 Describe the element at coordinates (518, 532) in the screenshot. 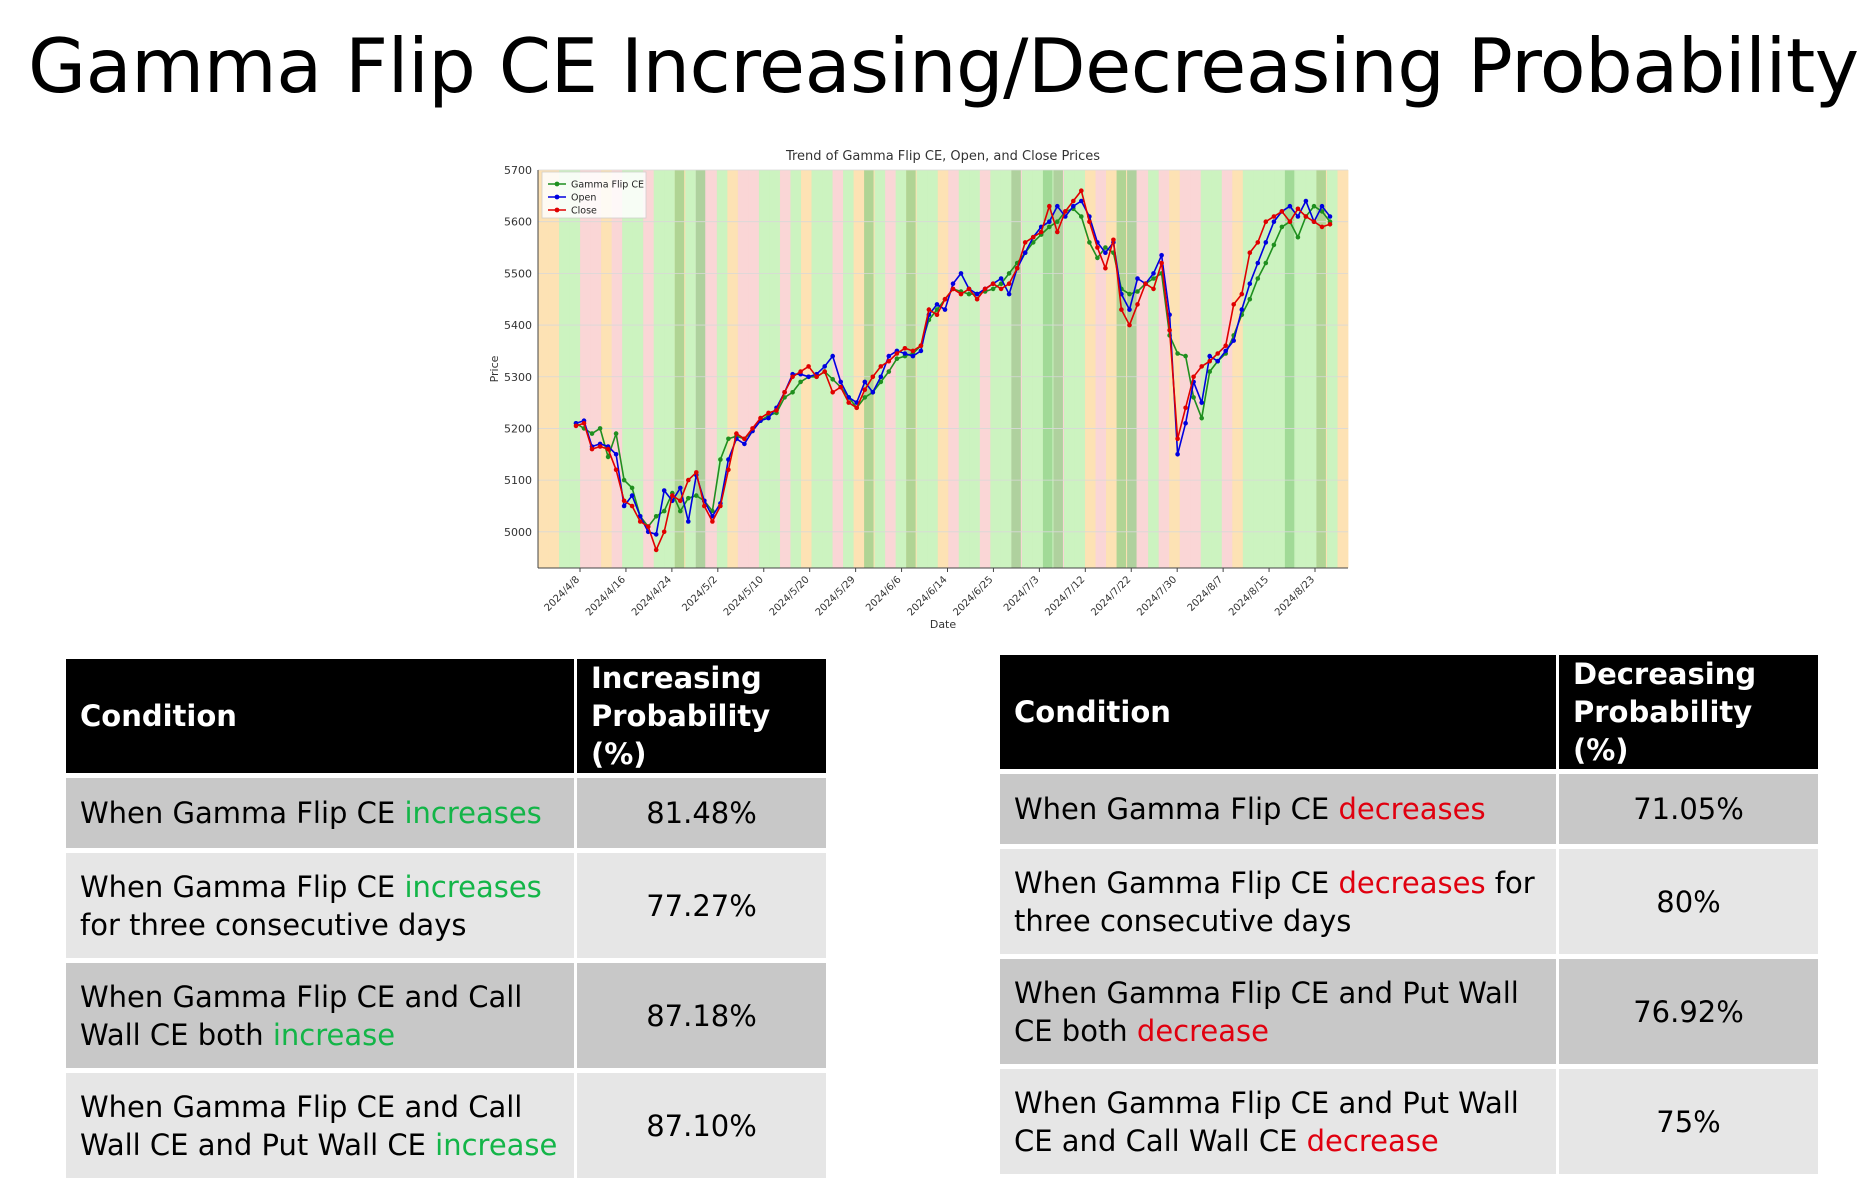

I see `y-tick-label: 5000` at that location.